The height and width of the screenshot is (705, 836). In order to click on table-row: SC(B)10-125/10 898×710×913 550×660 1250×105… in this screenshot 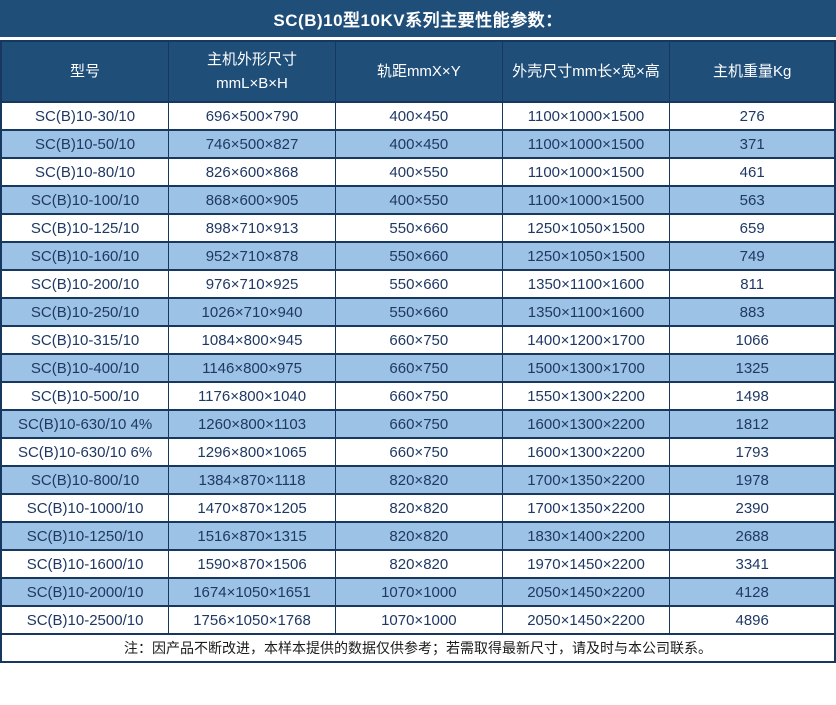, I will do `click(418, 228)`.